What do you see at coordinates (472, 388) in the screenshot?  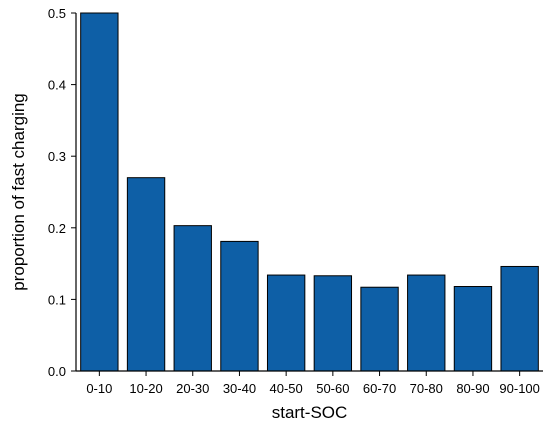 I see `x-tick-label: 80-90` at bounding box center [472, 388].